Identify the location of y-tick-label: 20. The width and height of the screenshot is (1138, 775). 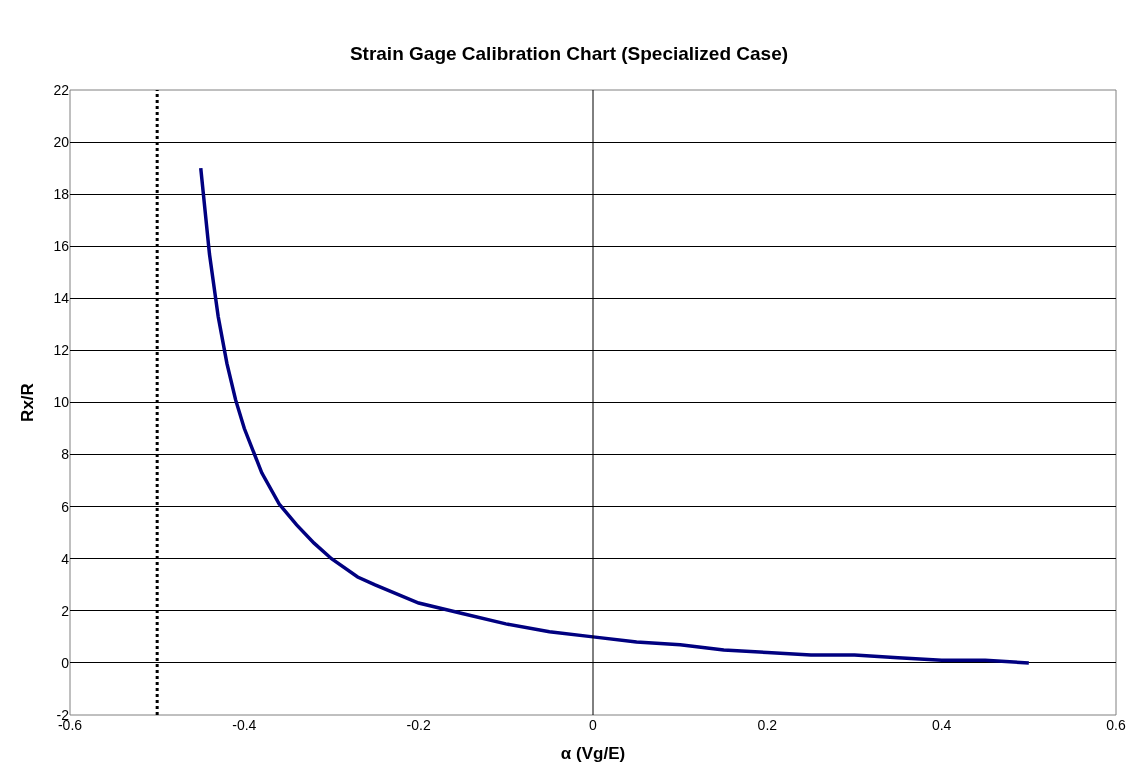
(61, 141).